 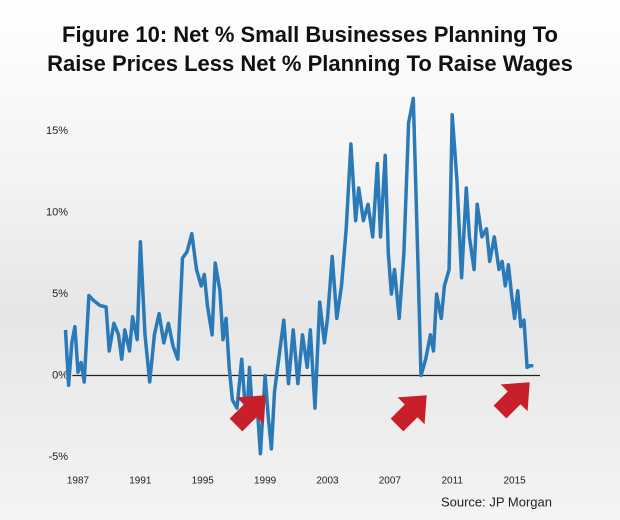 What do you see at coordinates (78, 481) in the screenshot?
I see `x-tick-label: 1987` at bounding box center [78, 481].